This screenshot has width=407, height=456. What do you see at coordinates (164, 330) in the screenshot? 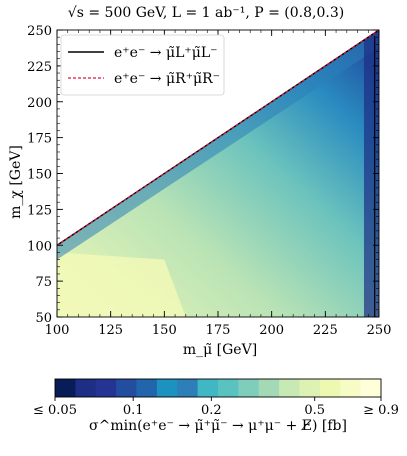
I see `x-tick-label: 150` at bounding box center [164, 330].